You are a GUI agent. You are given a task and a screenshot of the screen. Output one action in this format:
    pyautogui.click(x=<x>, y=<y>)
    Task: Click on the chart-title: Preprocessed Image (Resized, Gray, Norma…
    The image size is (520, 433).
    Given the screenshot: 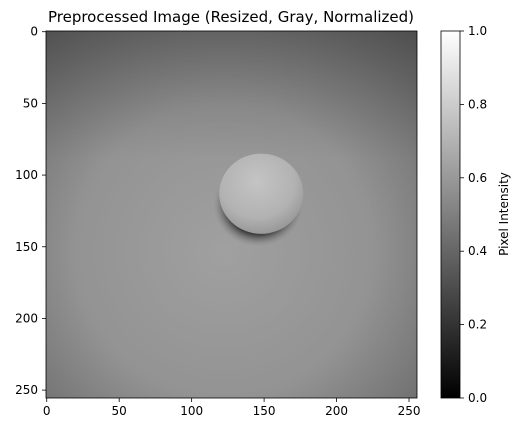 What is the action you would take?
    pyautogui.click(x=231, y=17)
    